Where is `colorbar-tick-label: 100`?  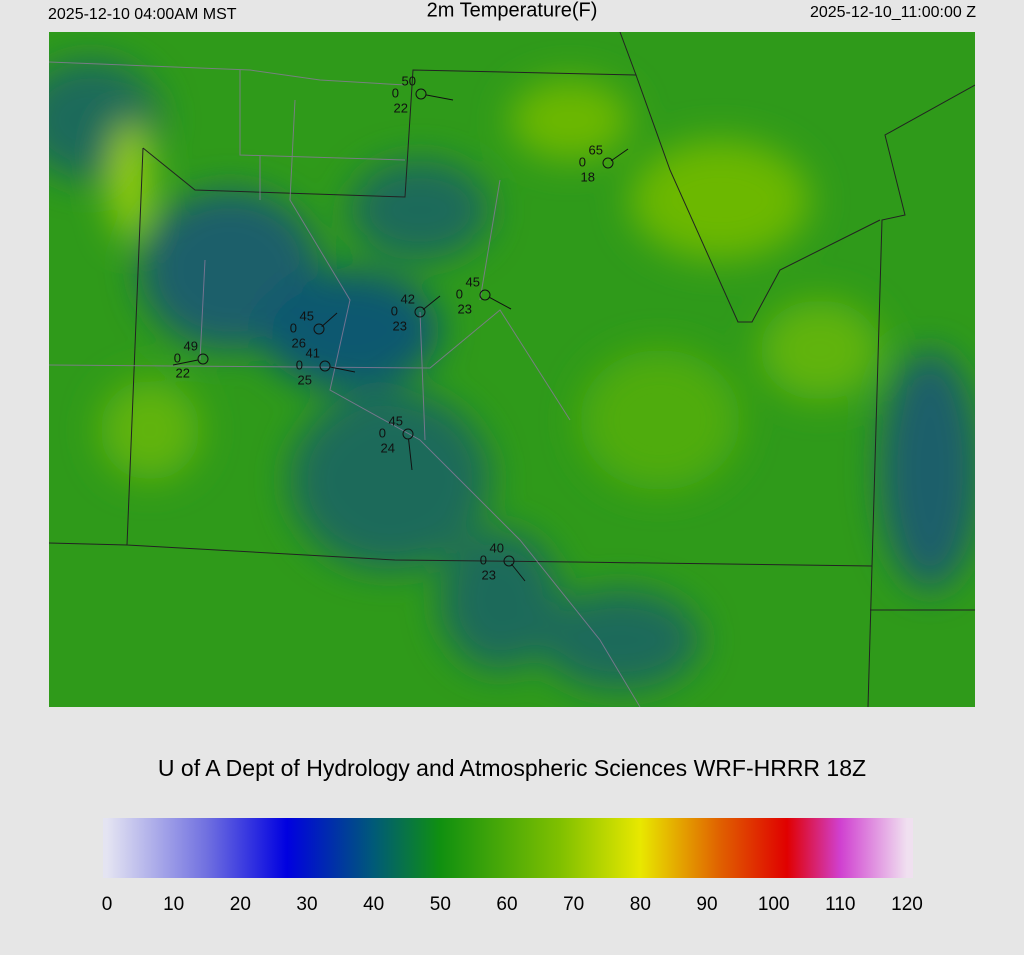 colorbar-tick-label: 100 is located at coordinates (774, 904).